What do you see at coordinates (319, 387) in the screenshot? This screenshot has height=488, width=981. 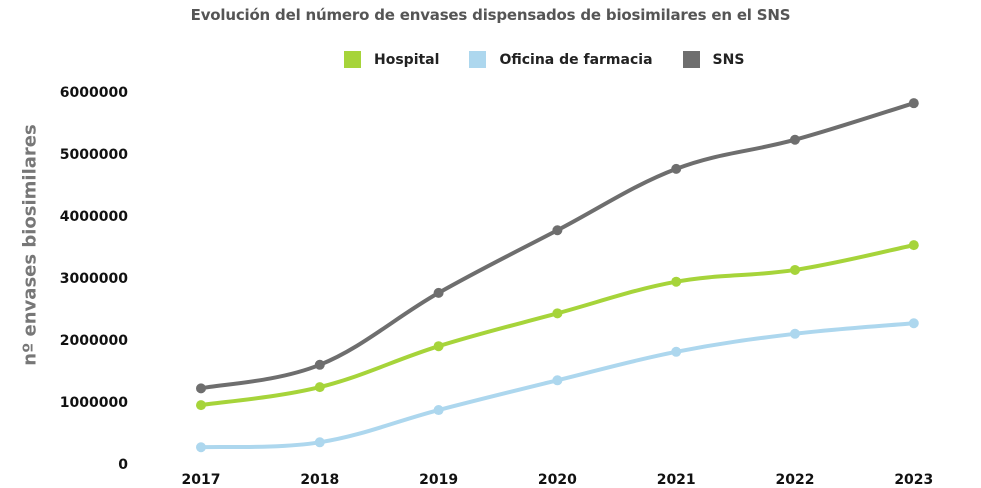 I see `data-point-hospital-2018` at bounding box center [319, 387].